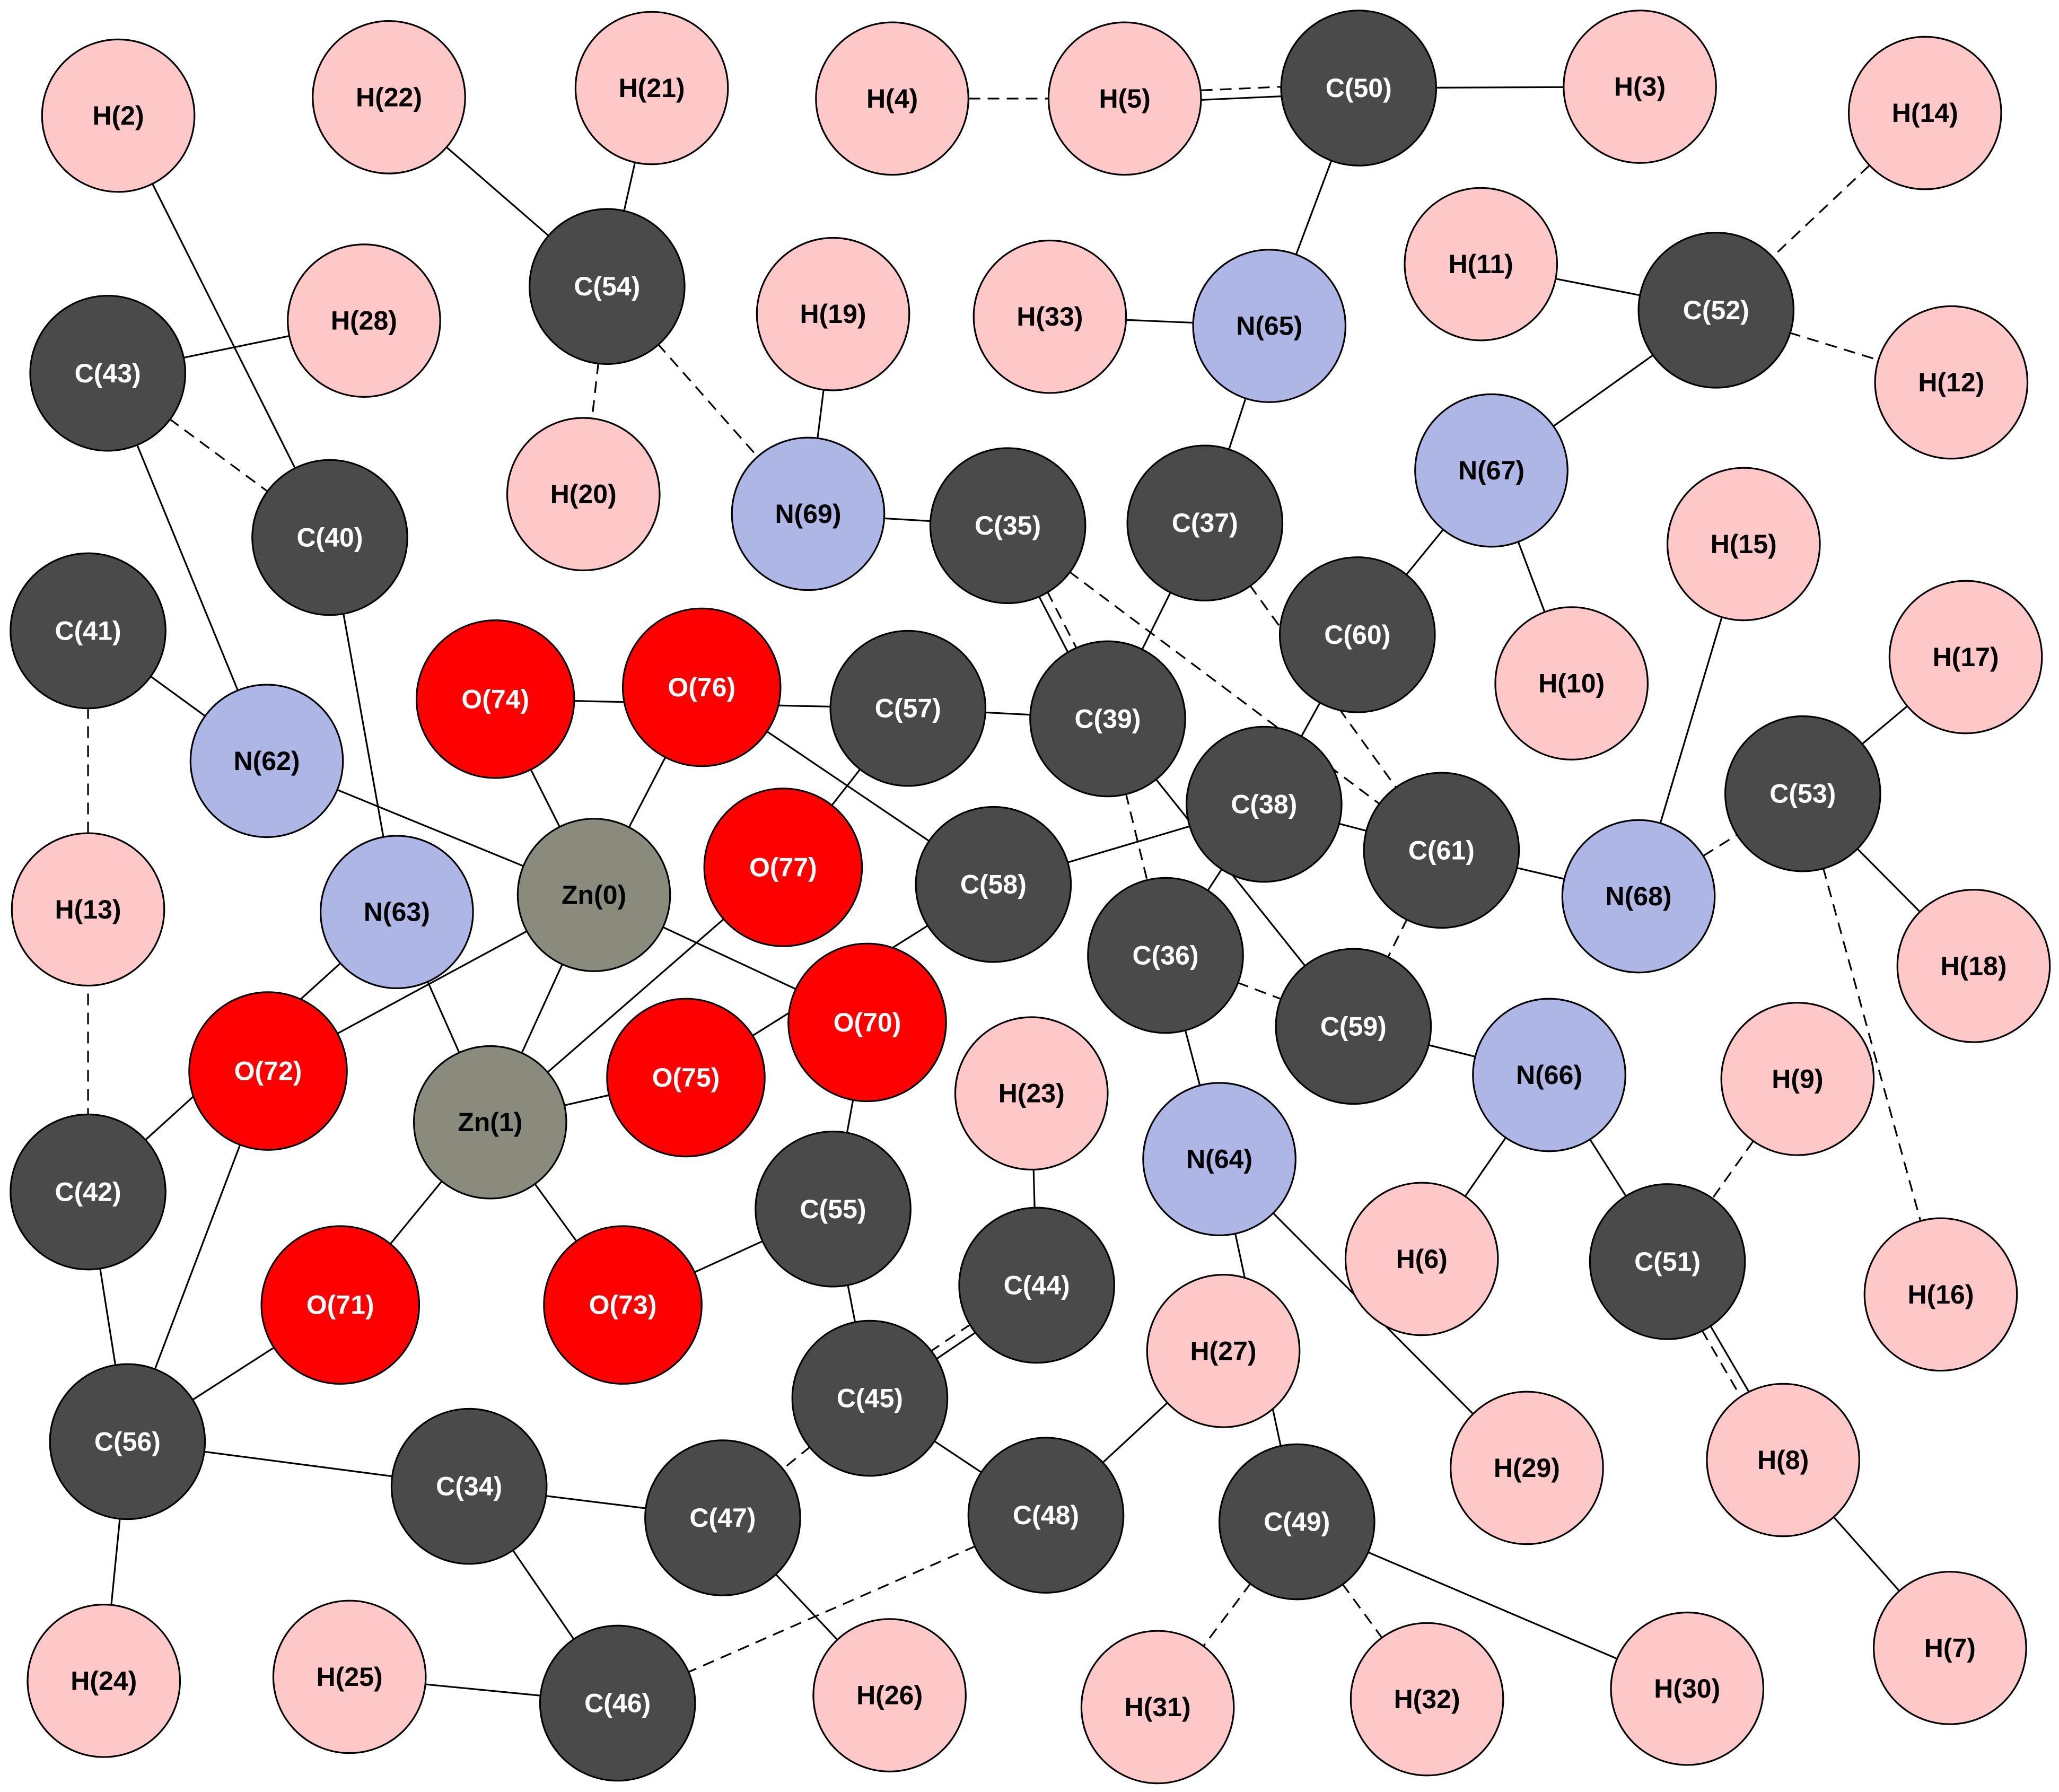 This screenshot has width=2059, height=1792. I want to click on atom-c49: C(49), so click(1296, 1522).